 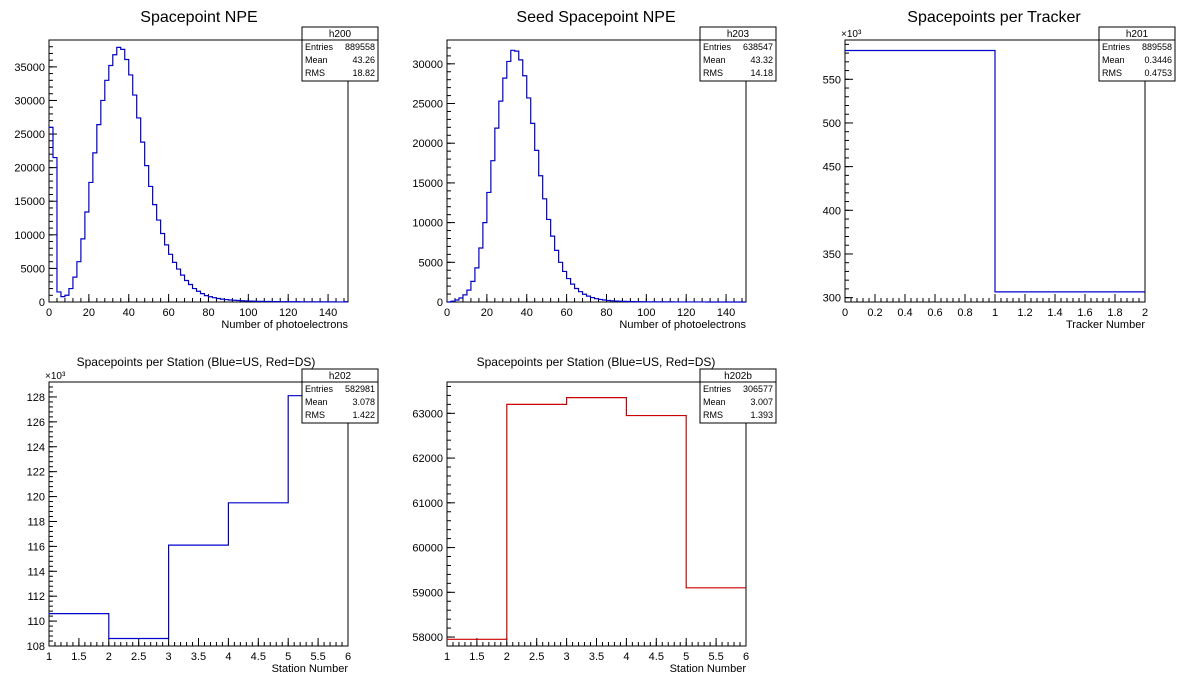 What do you see at coordinates (832, 168) in the screenshot?
I see `y-tick-label: 450` at bounding box center [832, 168].